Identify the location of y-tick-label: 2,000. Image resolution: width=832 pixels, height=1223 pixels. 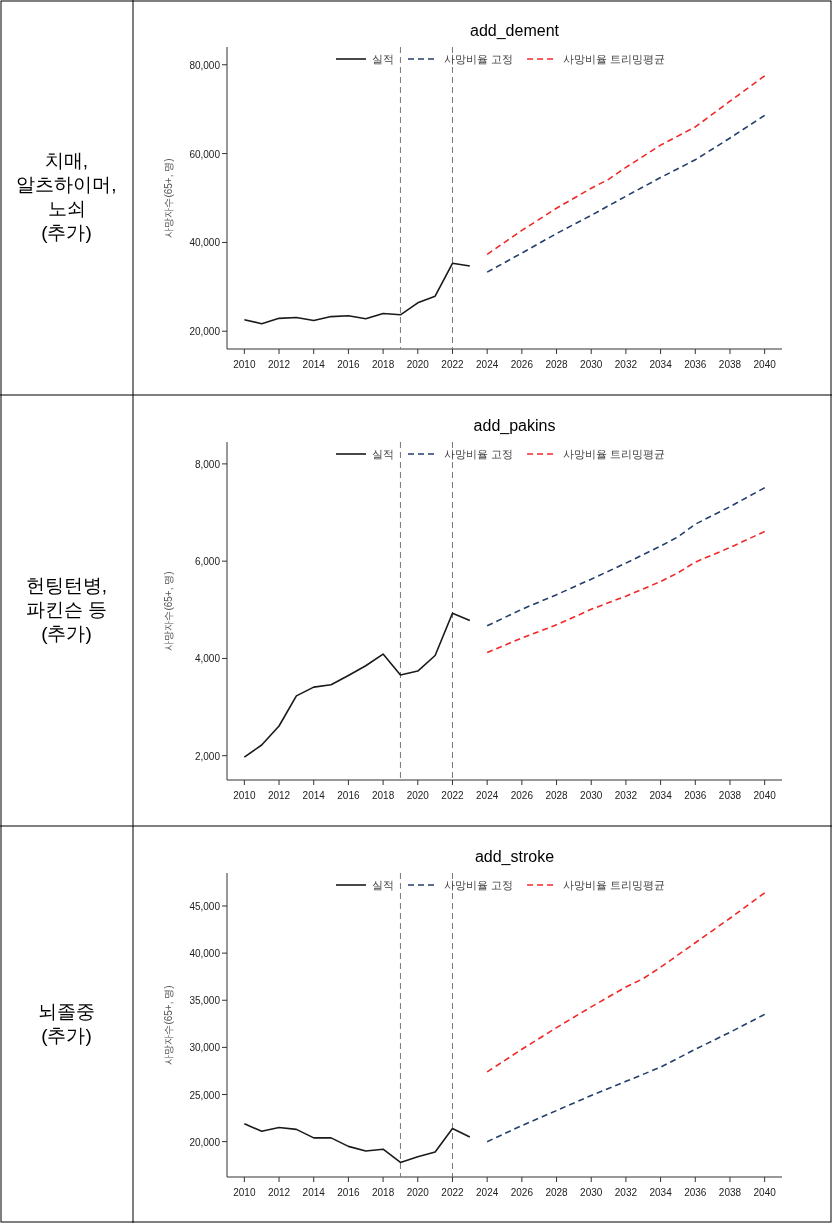
(207, 756).